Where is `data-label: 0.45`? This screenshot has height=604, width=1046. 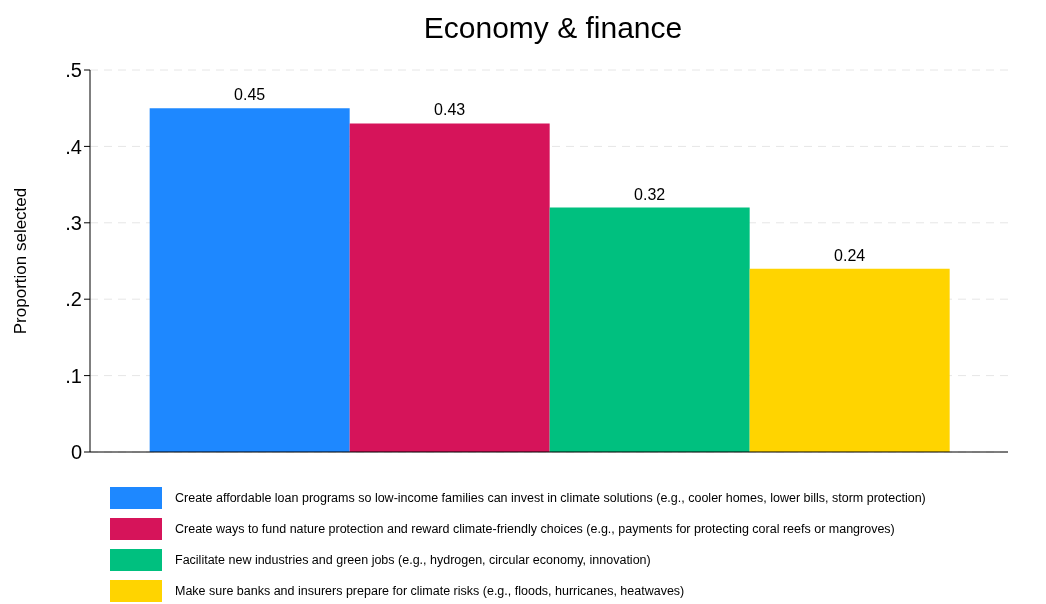 data-label: 0.45 is located at coordinates (250, 95).